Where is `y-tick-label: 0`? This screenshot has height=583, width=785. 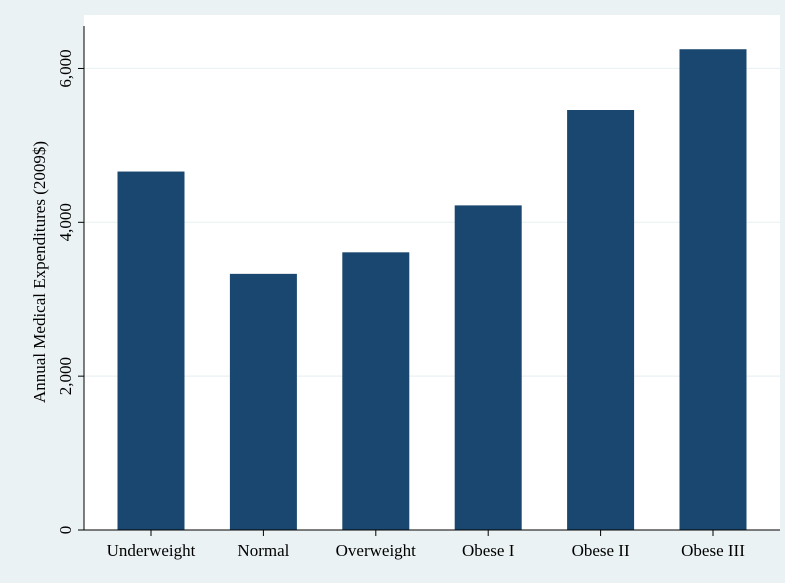
y-tick-label: 0 is located at coordinates (65, 530).